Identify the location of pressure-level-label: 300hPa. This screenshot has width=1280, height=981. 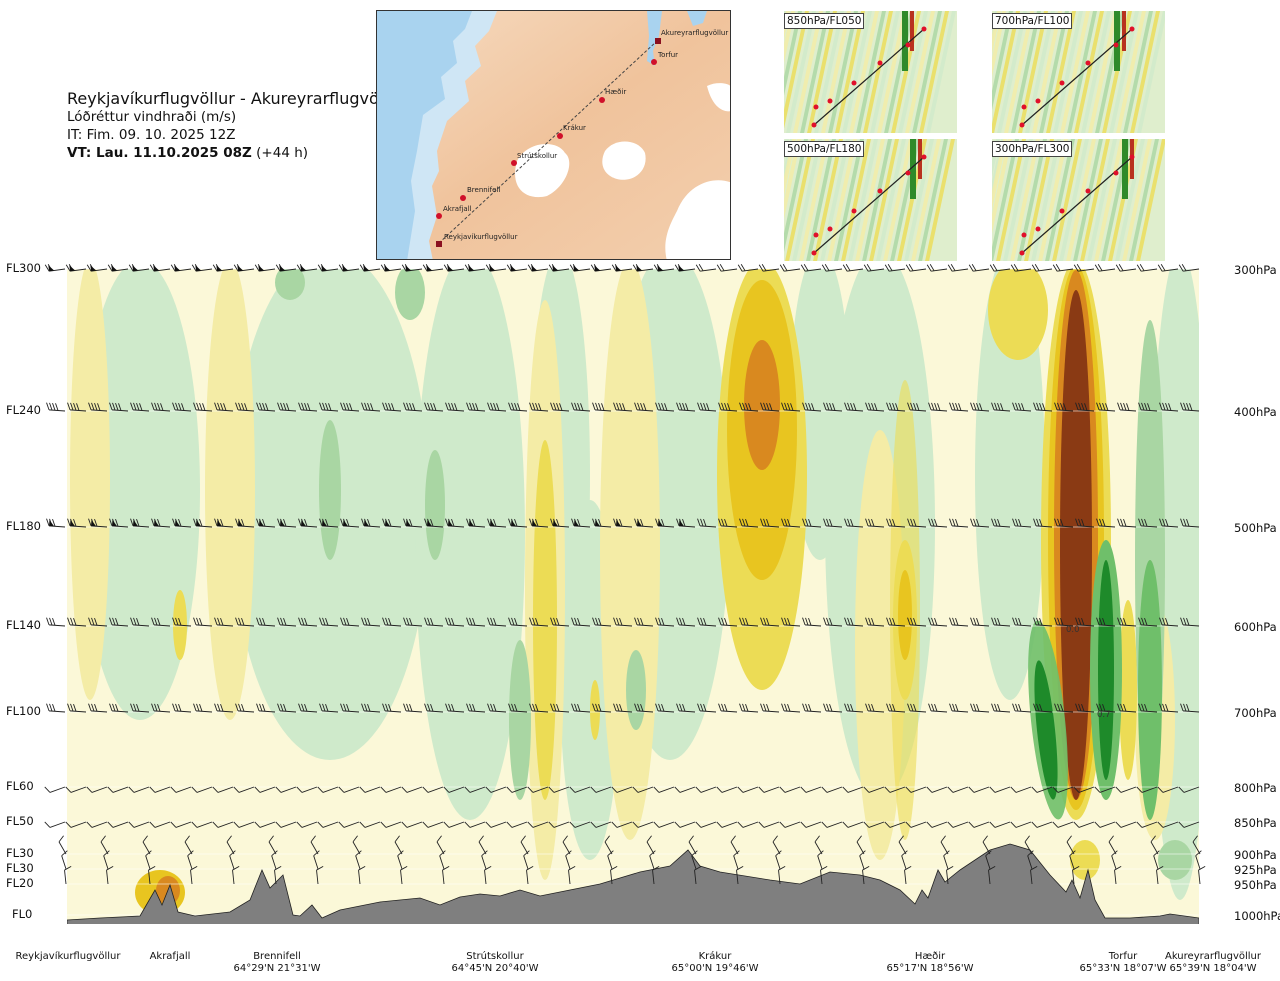
(1255, 270).